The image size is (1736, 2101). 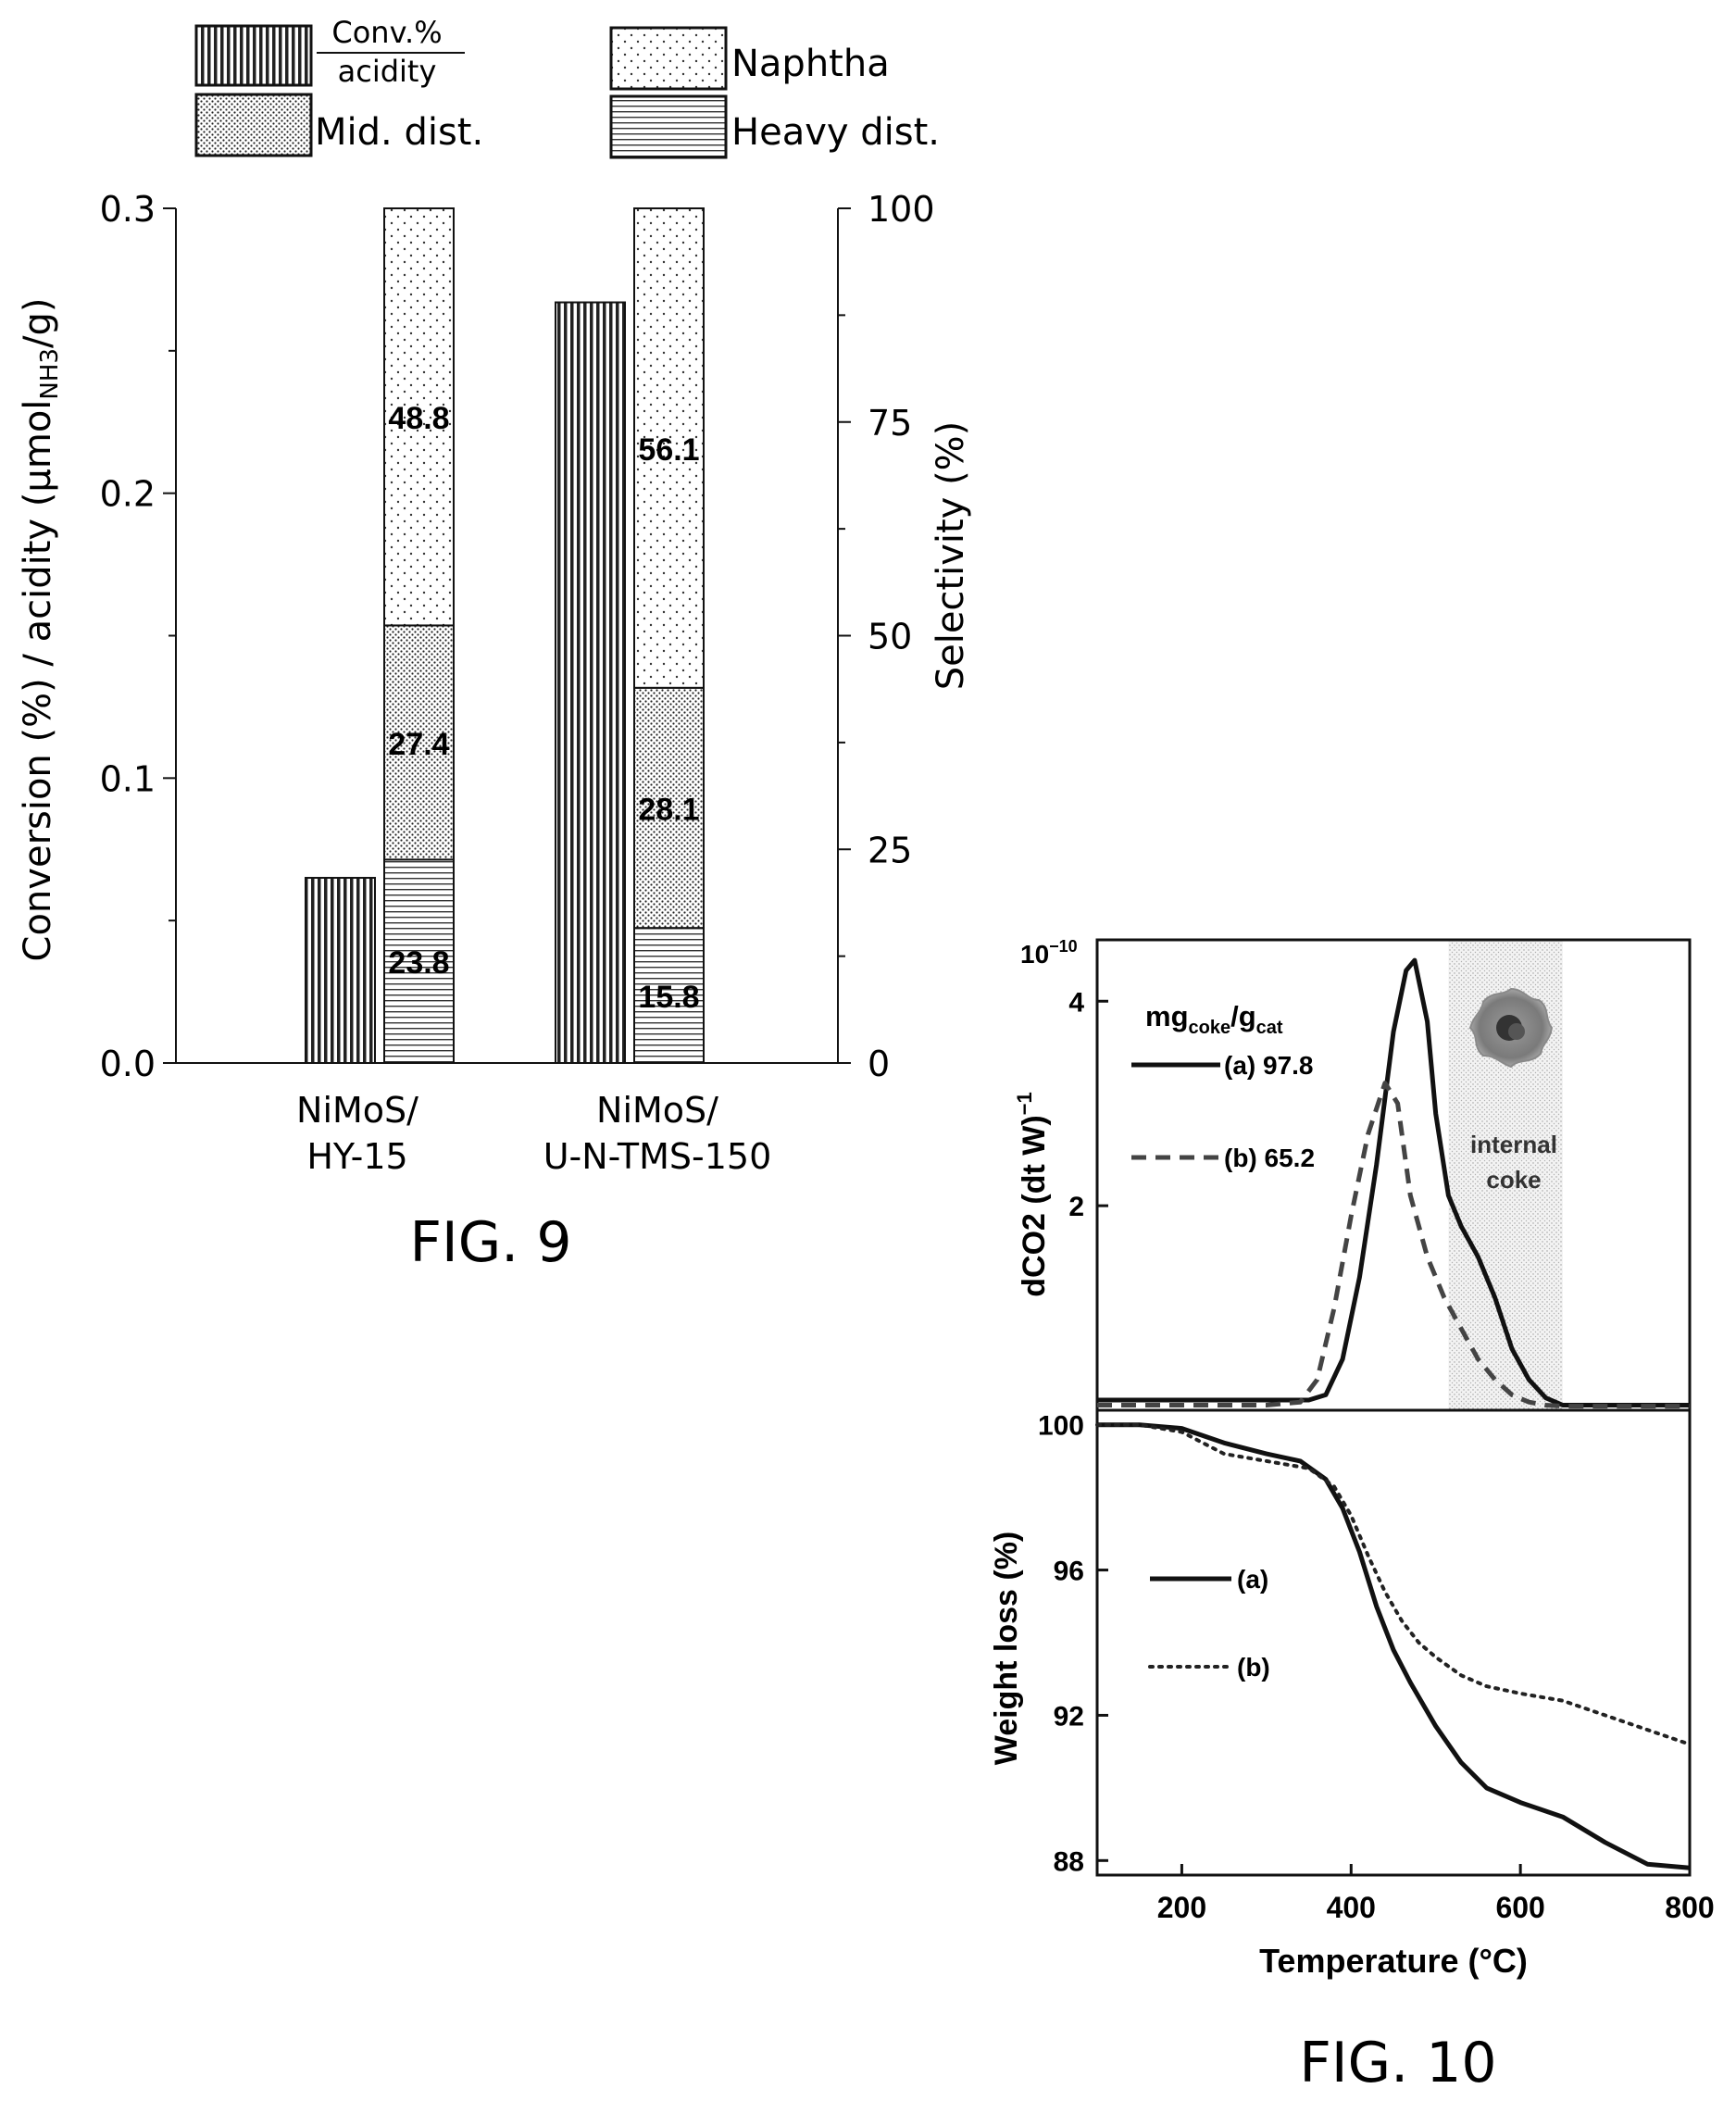 I want to click on legend-label-mid: Mid. dist., so click(x=399, y=132).